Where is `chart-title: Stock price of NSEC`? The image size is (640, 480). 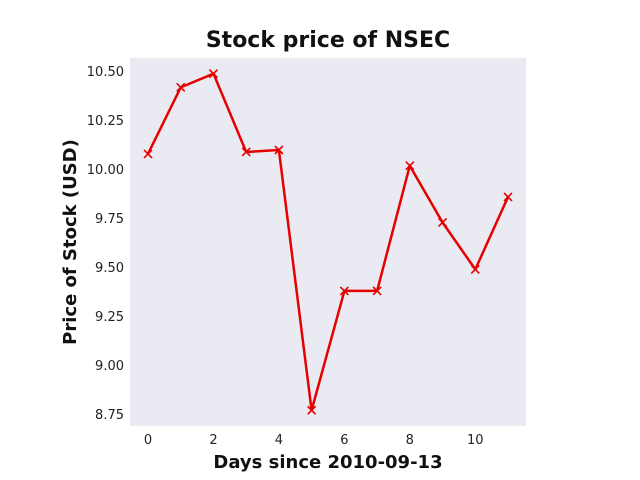 chart-title: Stock price of NSEC is located at coordinates (328, 40).